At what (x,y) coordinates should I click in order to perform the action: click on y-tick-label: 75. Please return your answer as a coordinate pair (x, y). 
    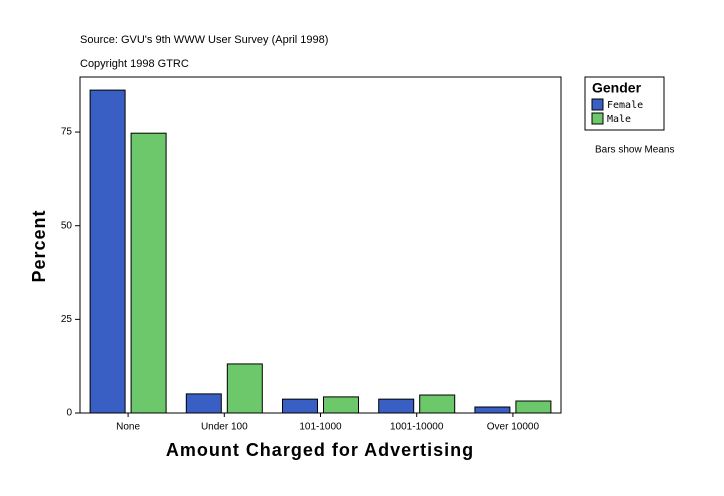
    Looking at the image, I should click on (67, 132).